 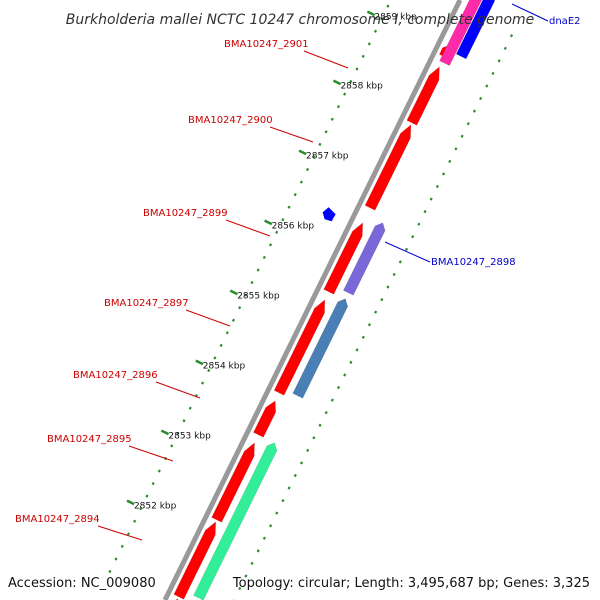 What do you see at coordinates (185, 213) in the screenshot?
I see `gene-label-bma10247_2899: BMA10247_2899` at bounding box center [185, 213].